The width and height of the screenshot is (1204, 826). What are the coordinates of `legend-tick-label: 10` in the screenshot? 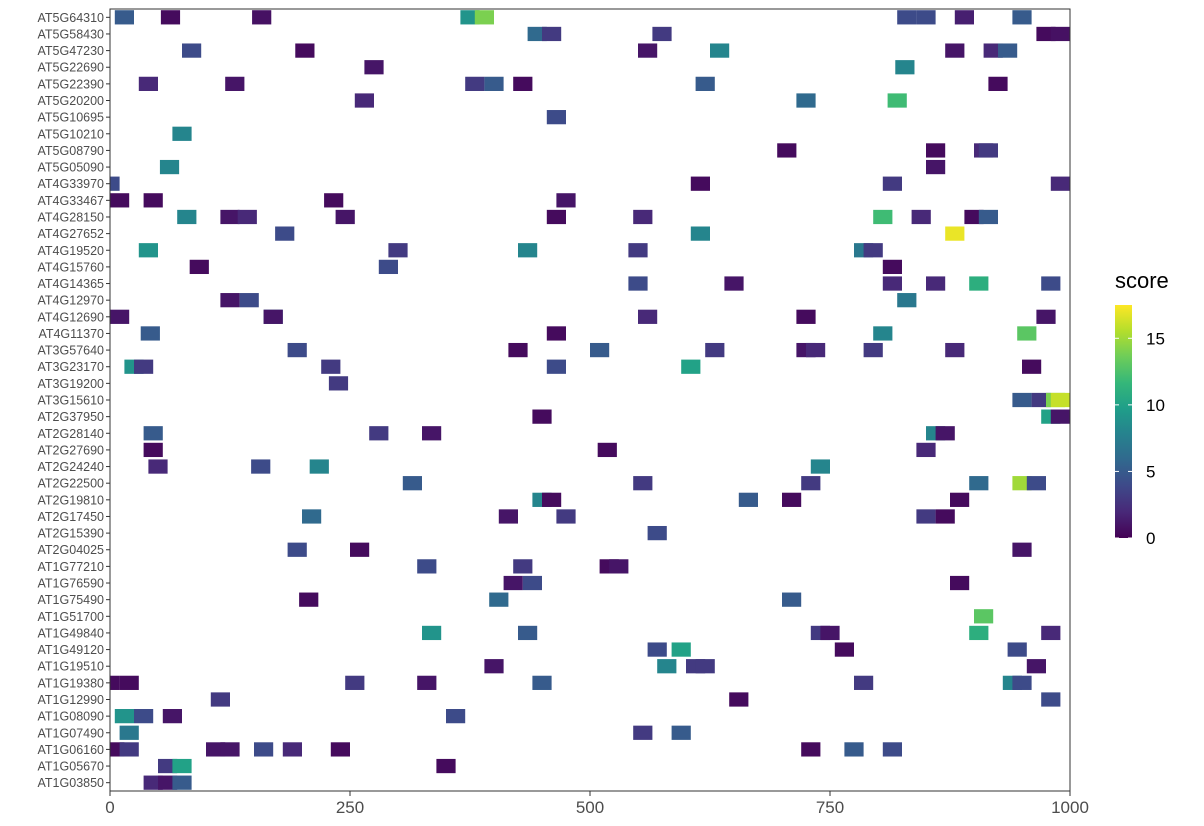 It's located at (1155, 405).